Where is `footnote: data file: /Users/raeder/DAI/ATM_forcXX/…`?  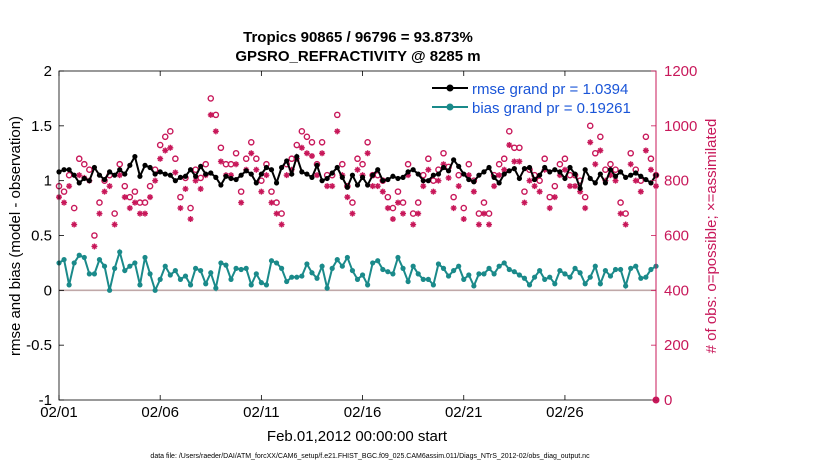
footnote: data file: /Users/raeder/DAI/ATM_forcXX/… is located at coordinates (370, 456).